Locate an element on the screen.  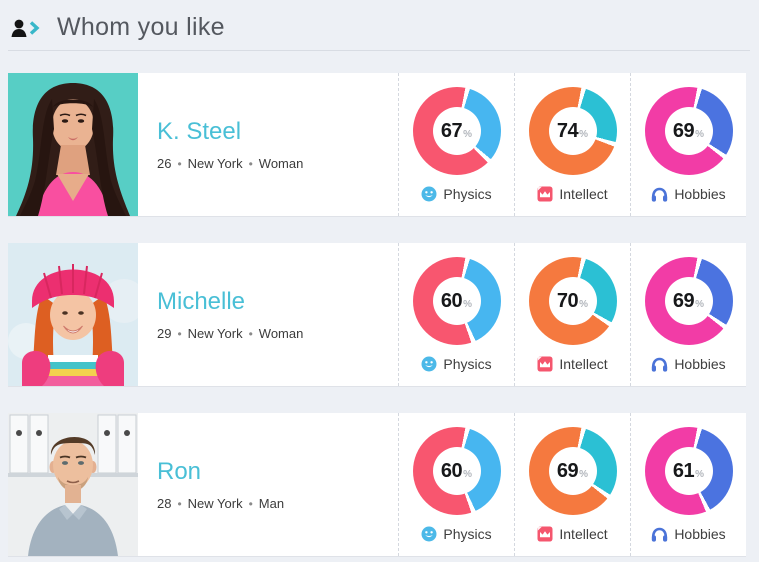
metric-charts: 60% Physics 69% Intellect 61% Hobbies is located at coordinates (572, 484).